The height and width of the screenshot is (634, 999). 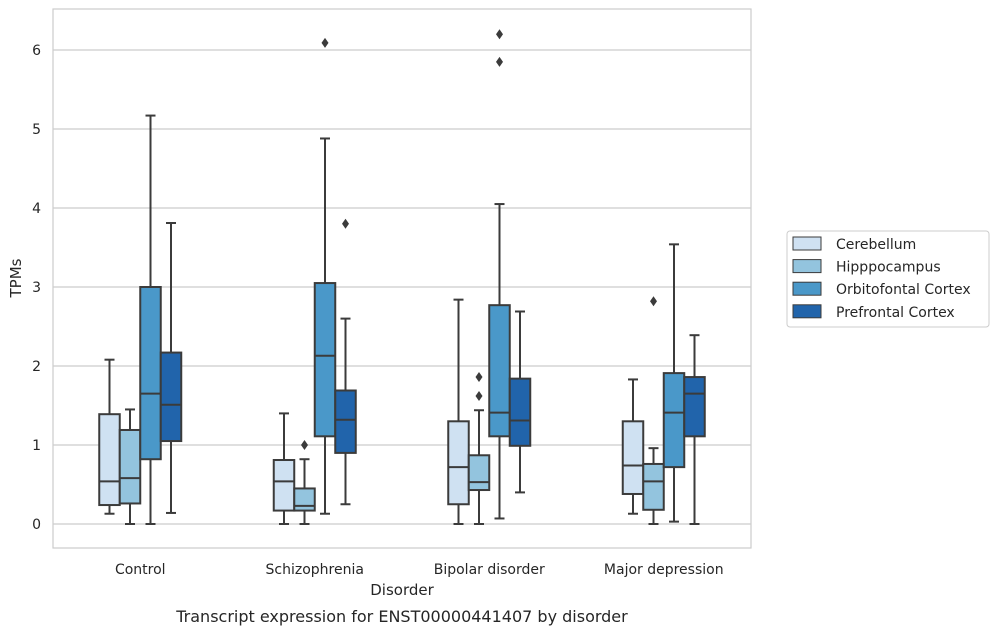 What do you see at coordinates (903, 290) in the screenshot?
I see `legend-label: Orbitofontal Cortex` at bounding box center [903, 290].